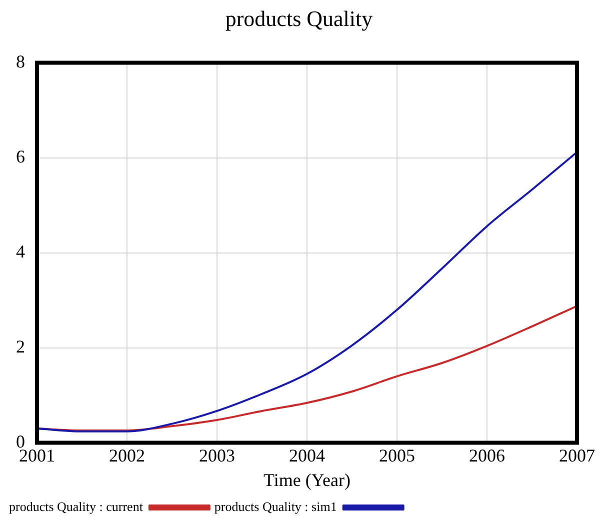 The image size is (598, 526). What do you see at coordinates (299, 19) in the screenshot?
I see `chart-title: products Quality` at bounding box center [299, 19].